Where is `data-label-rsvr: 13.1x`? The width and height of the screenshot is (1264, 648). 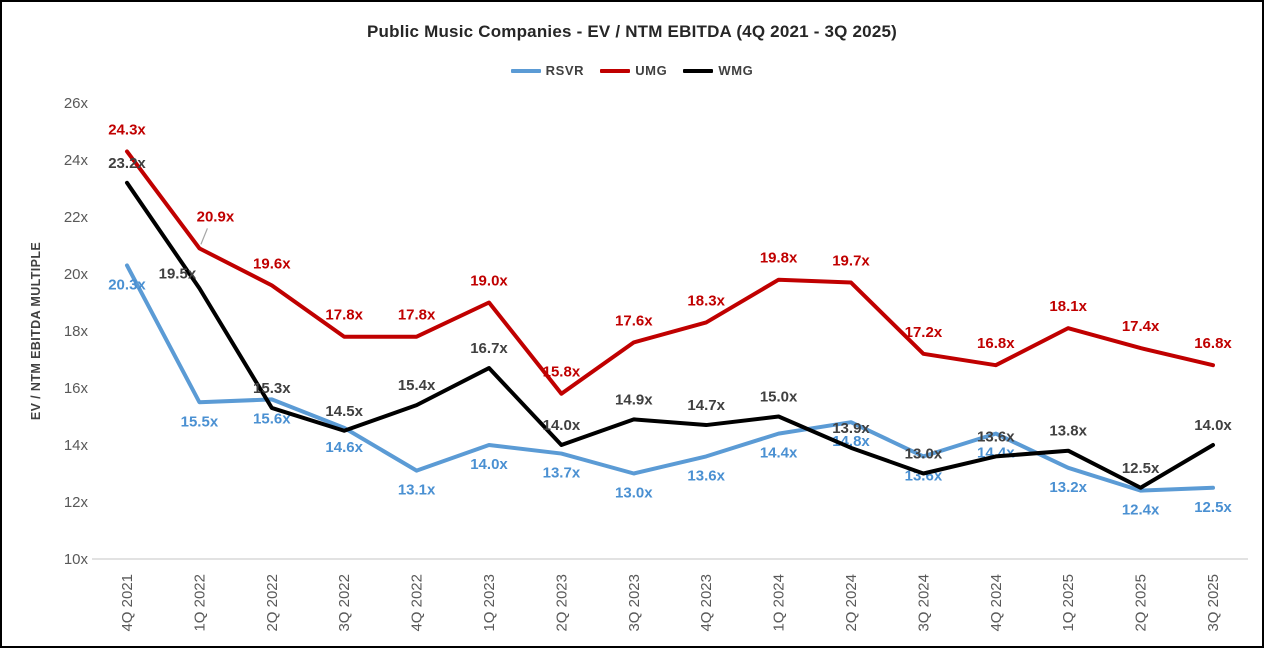
data-label-rsvr: 13.1x is located at coordinates (417, 490).